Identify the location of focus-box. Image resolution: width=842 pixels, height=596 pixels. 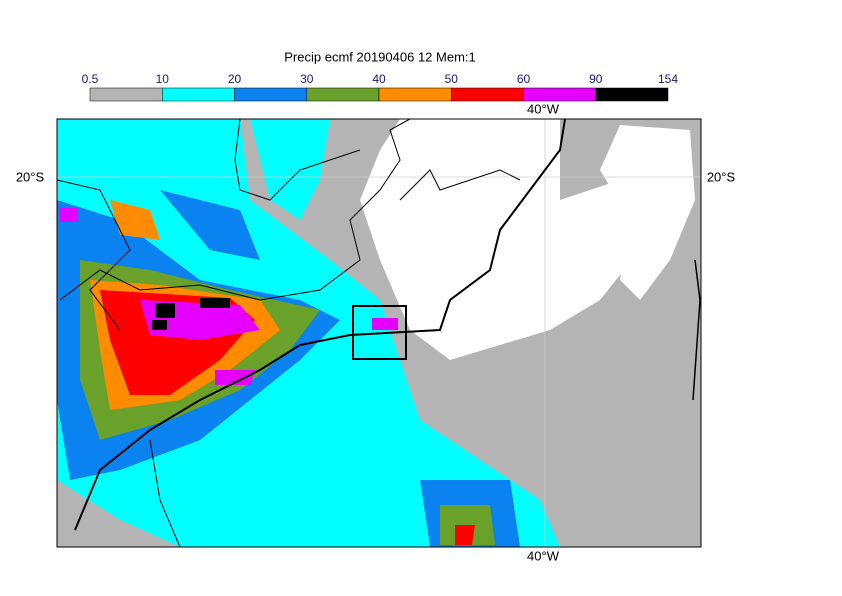
(379, 332).